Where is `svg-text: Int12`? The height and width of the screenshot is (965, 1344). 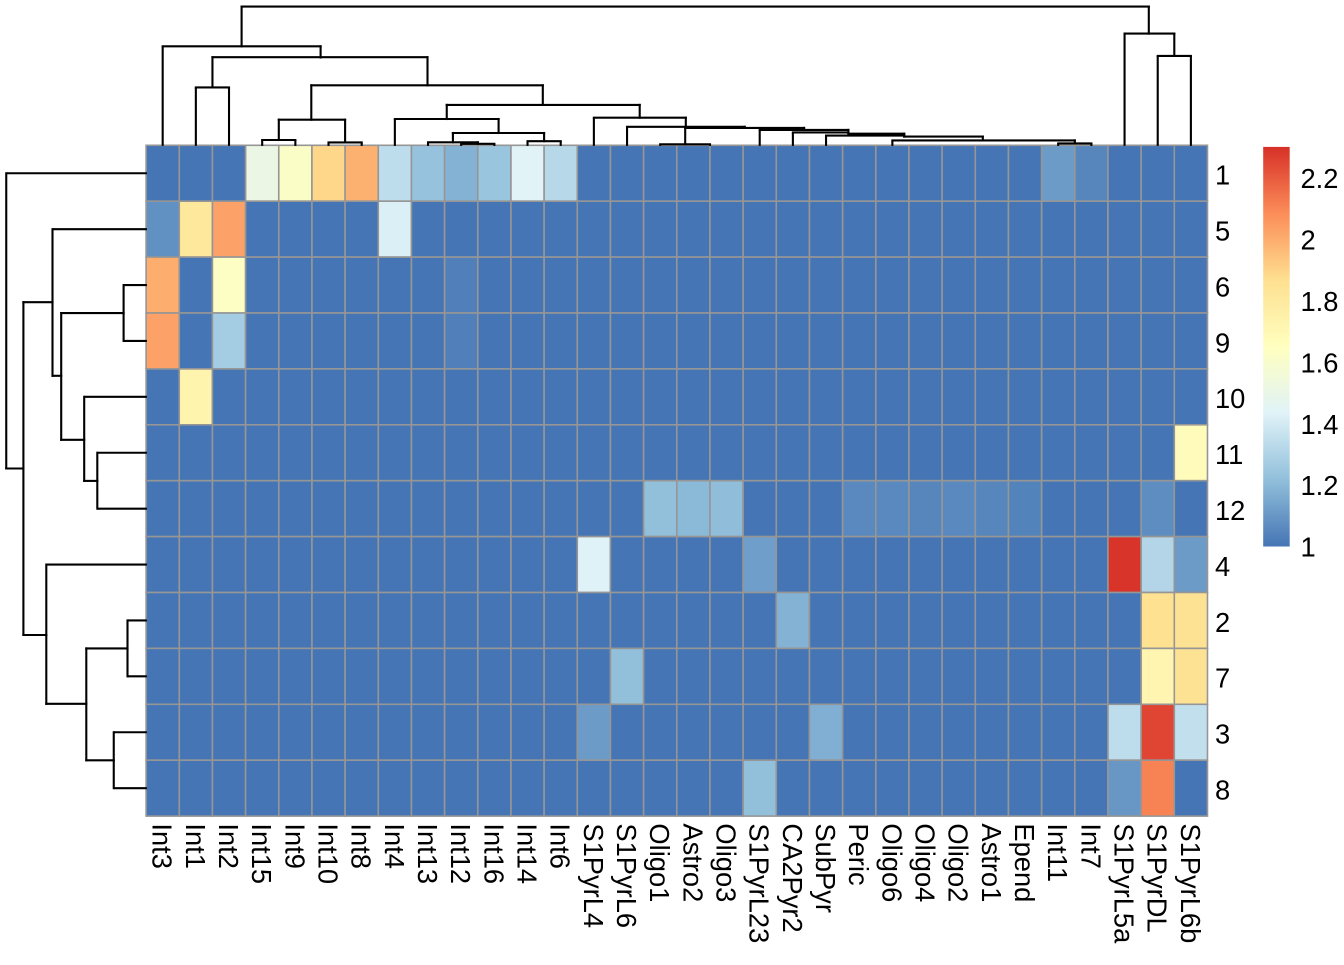
svg-text: Int12 is located at coordinates (460, 853).